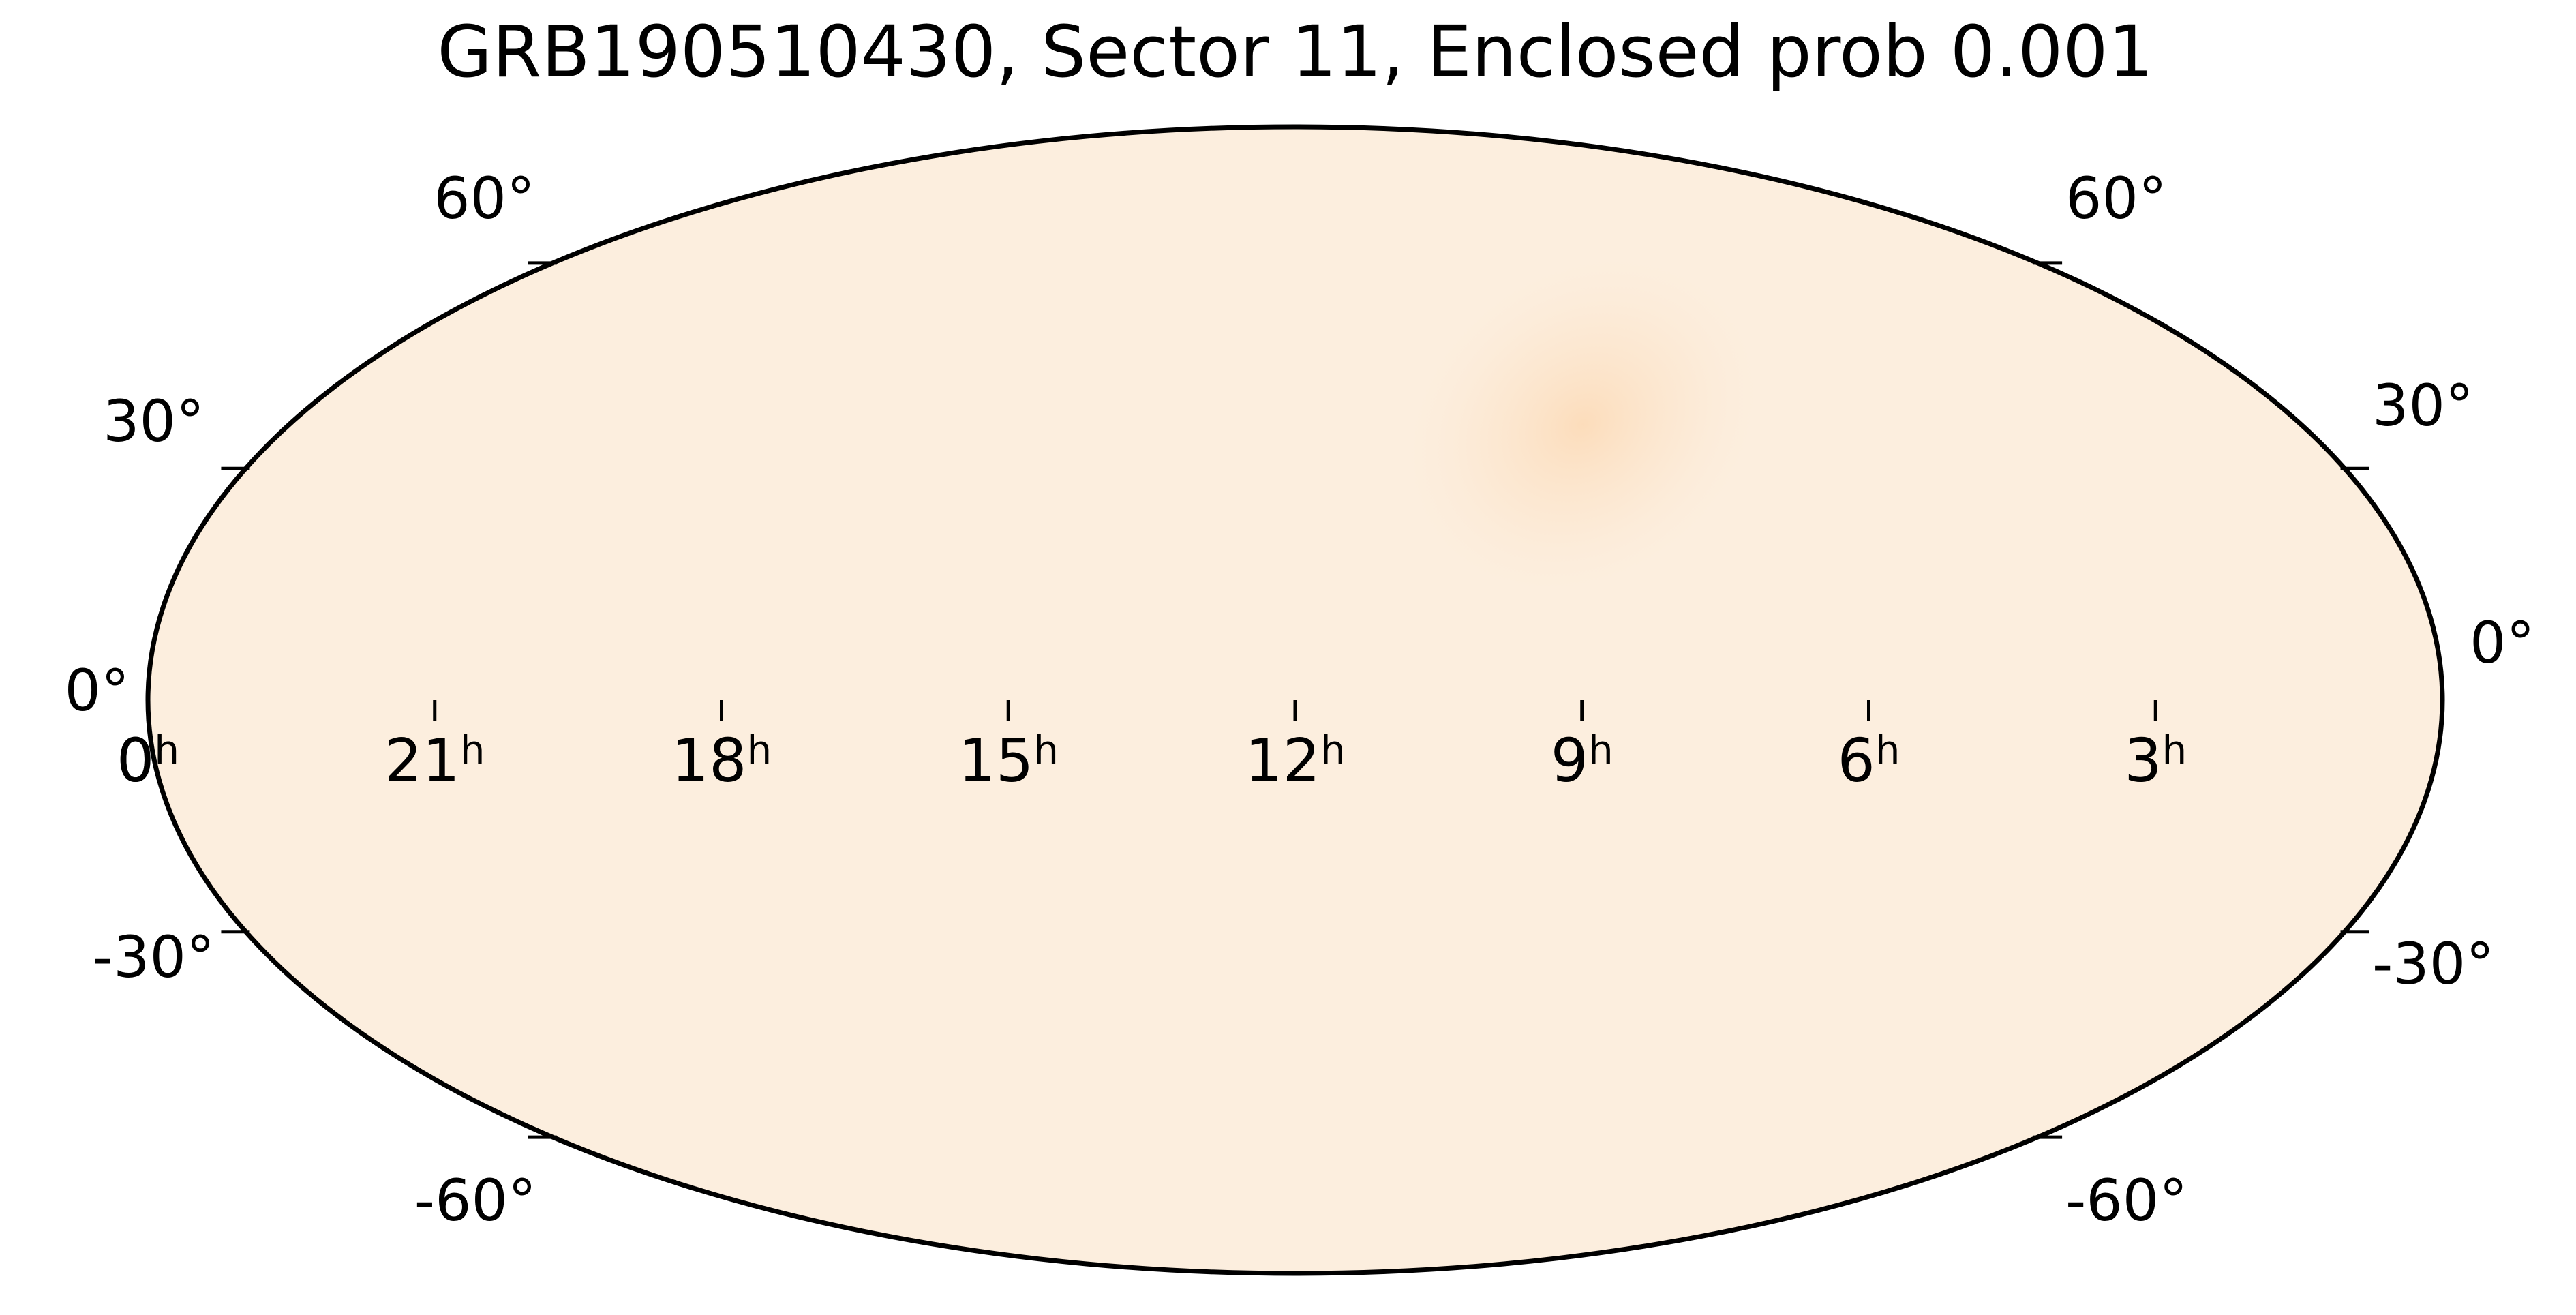  I want to click on ra-tick-label: 15h, so click(1009, 761).